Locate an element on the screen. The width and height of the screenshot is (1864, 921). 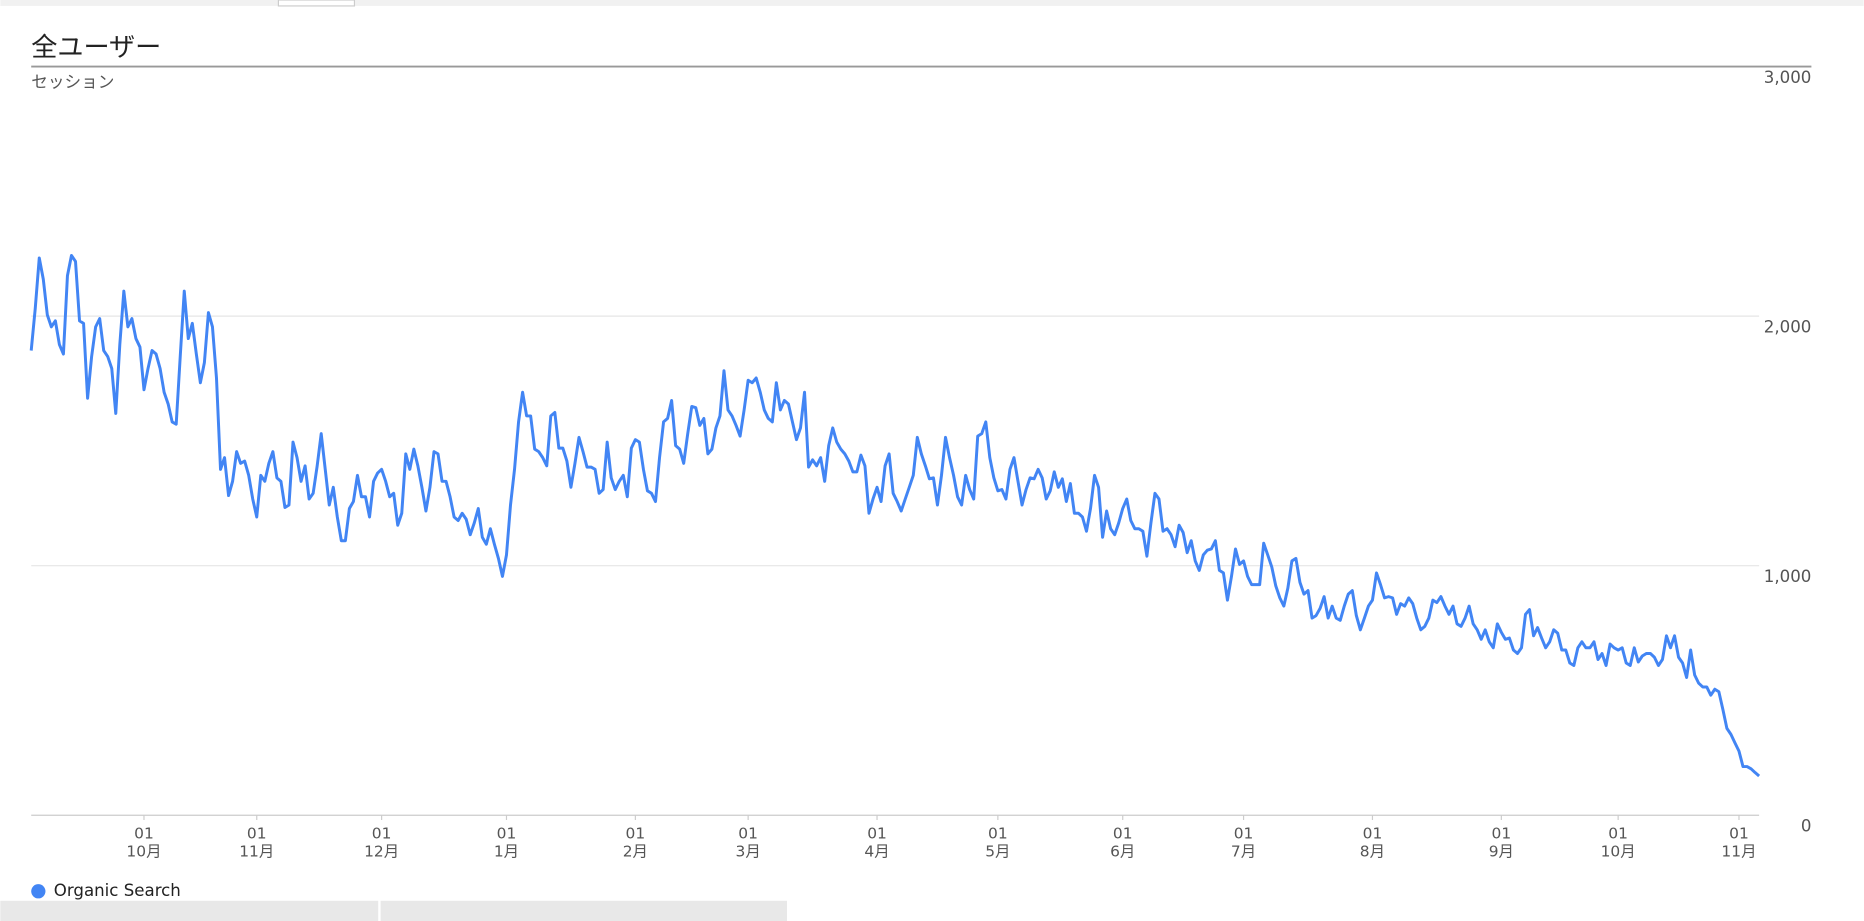
x-tick-label: 3月 is located at coordinates (748, 852).